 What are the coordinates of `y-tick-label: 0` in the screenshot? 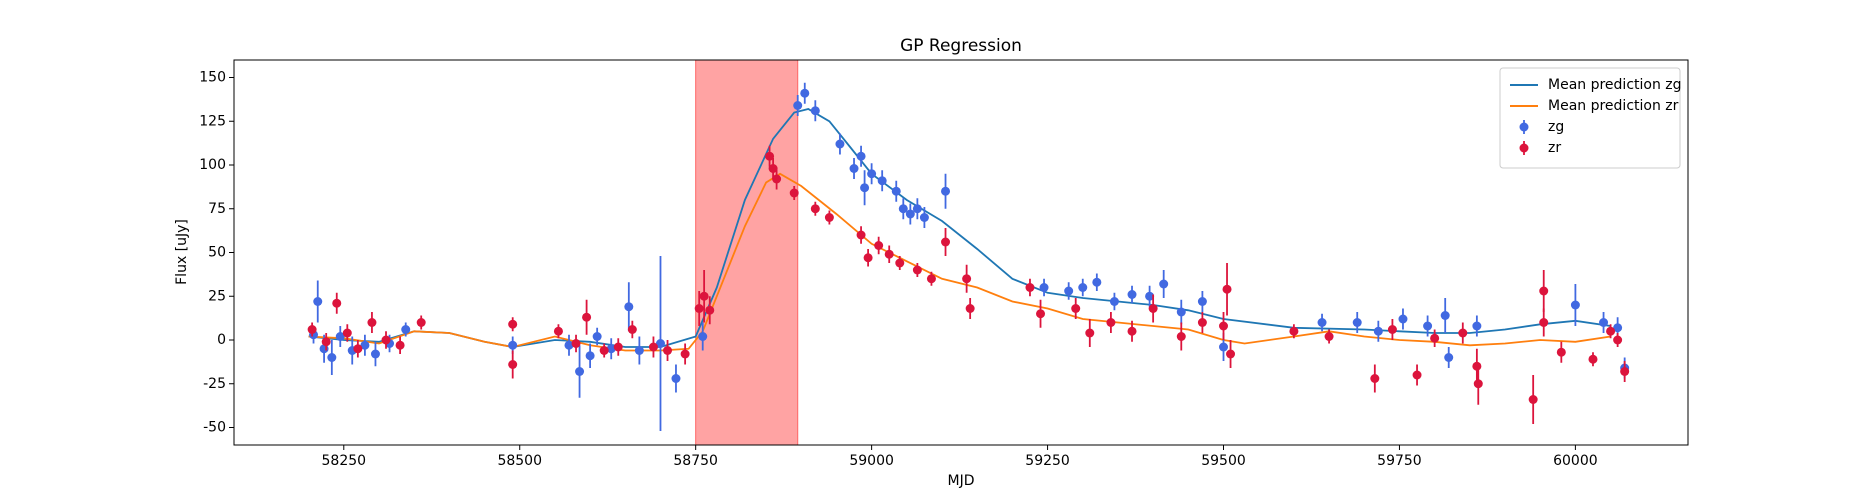 It's located at (221, 340).